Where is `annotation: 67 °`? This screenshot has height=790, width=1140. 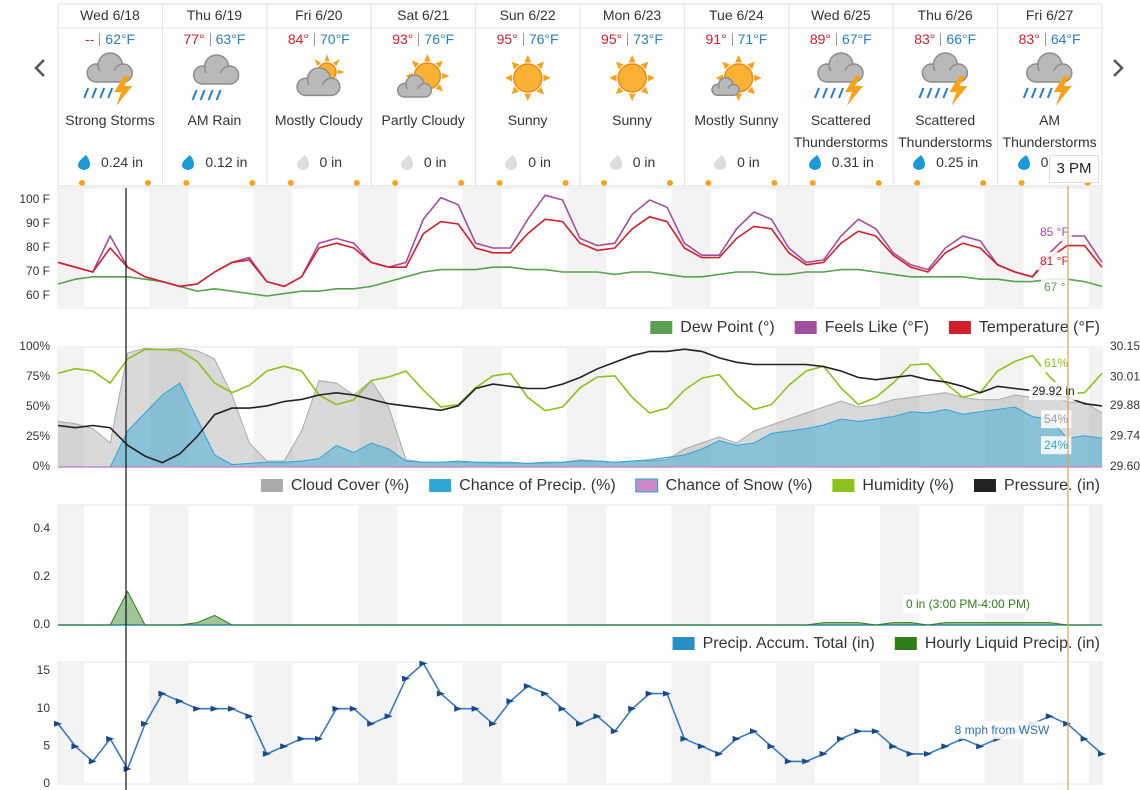
annotation: 67 ° is located at coordinates (1055, 287).